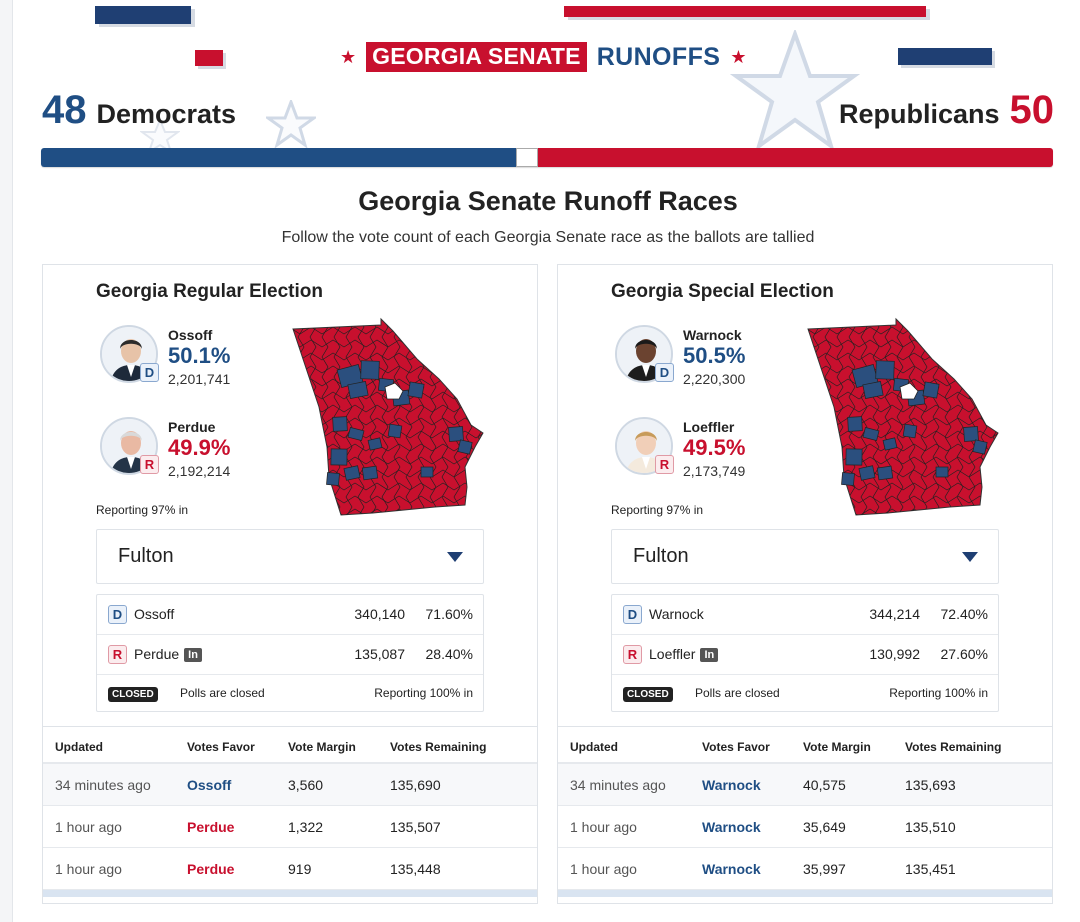  Describe the element at coordinates (712, 335) in the screenshot. I see `candidate-name: Warnock` at that location.